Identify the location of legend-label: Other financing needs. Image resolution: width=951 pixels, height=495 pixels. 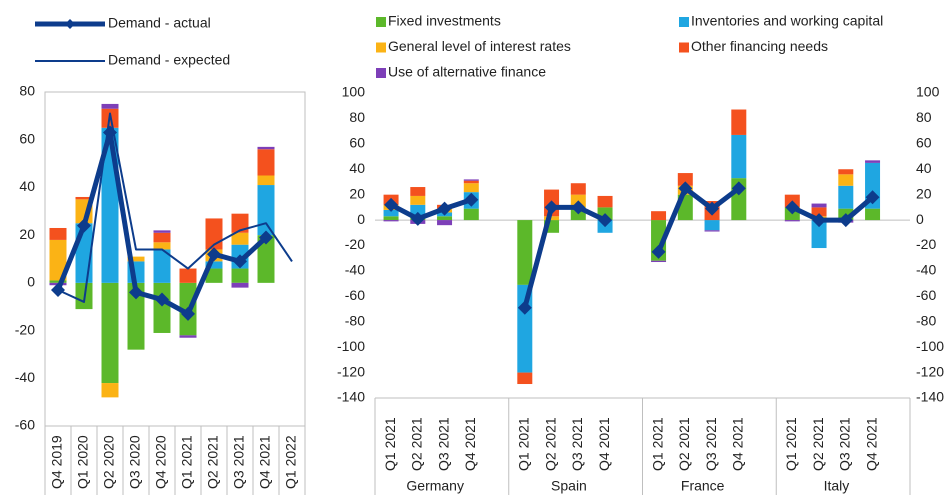
(759, 46).